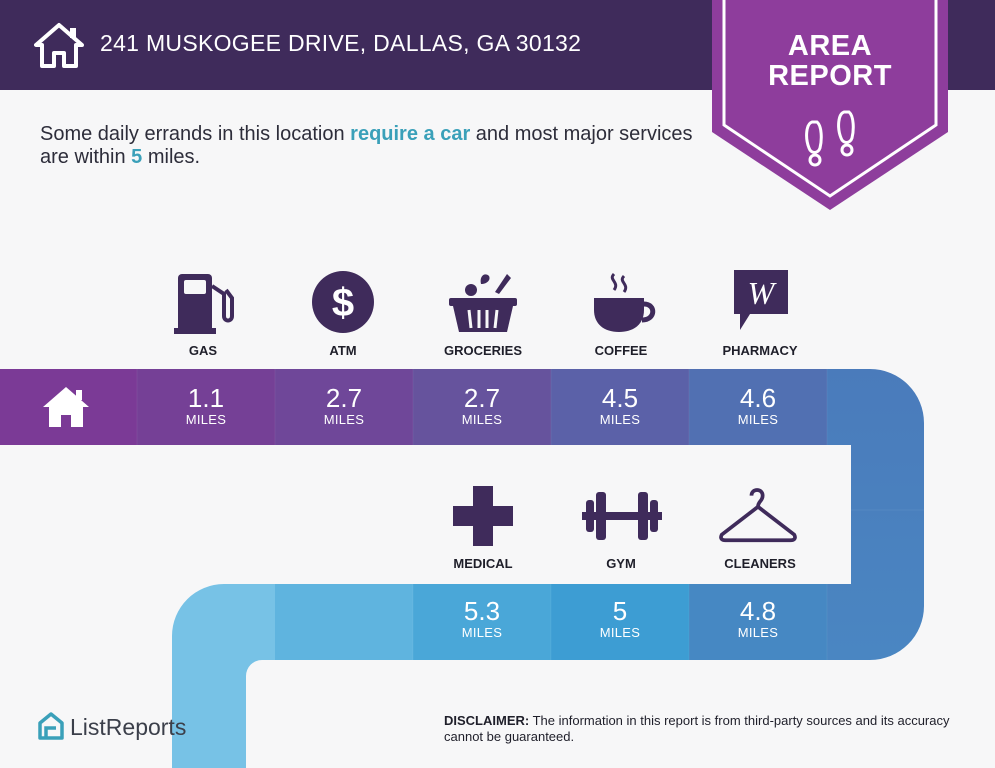  Describe the element at coordinates (341, 43) in the screenshot. I see `property-address: 241 MUSKOGEE DRIVE, DALLAS, GA 30132` at that location.